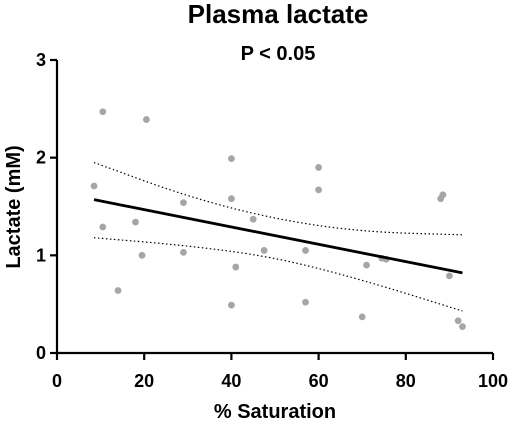  What do you see at coordinates (41, 255) in the screenshot?
I see `y-tick-label: 1` at bounding box center [41, 255].